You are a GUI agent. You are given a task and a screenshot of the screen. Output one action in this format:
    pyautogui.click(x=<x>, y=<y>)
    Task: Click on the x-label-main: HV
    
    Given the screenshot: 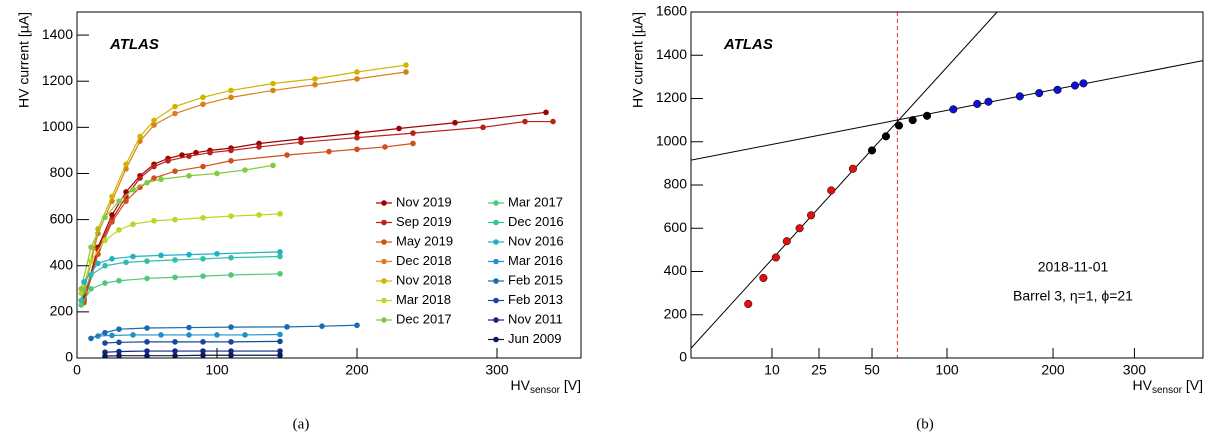 What is the action you would take?
    pyautogui.click(x=1143, y=385)
    